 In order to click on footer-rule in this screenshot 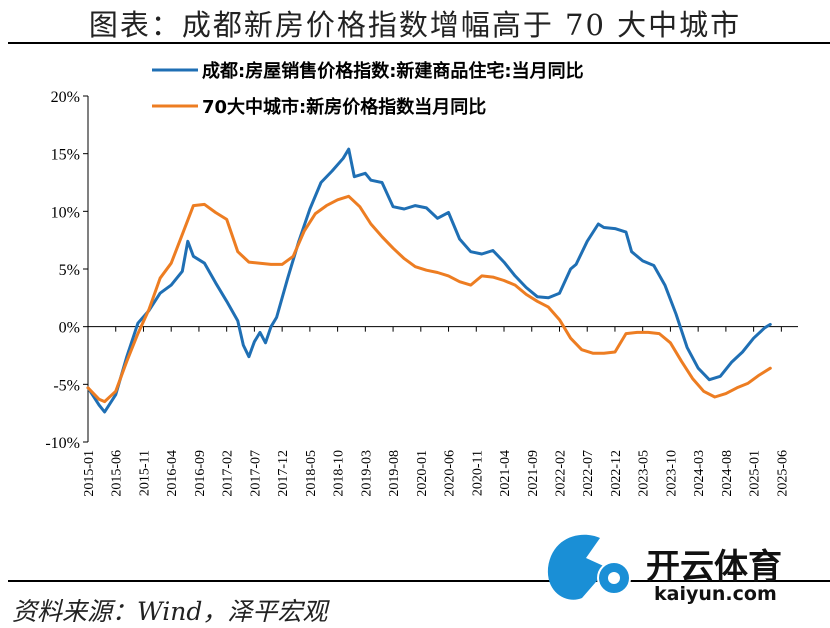, I will do `click(419, 581)`.